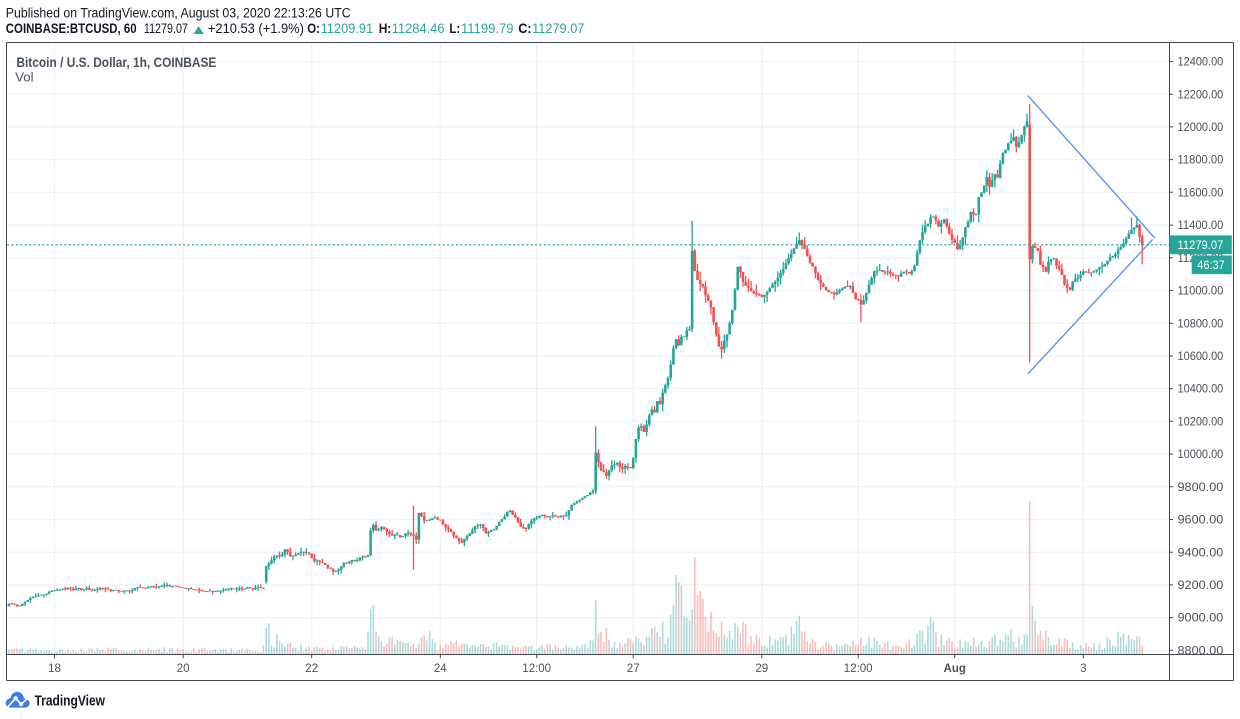 This screenshot has width=1240, height=719. I want to click on svg-text: 46:37, so click(1211, 265).